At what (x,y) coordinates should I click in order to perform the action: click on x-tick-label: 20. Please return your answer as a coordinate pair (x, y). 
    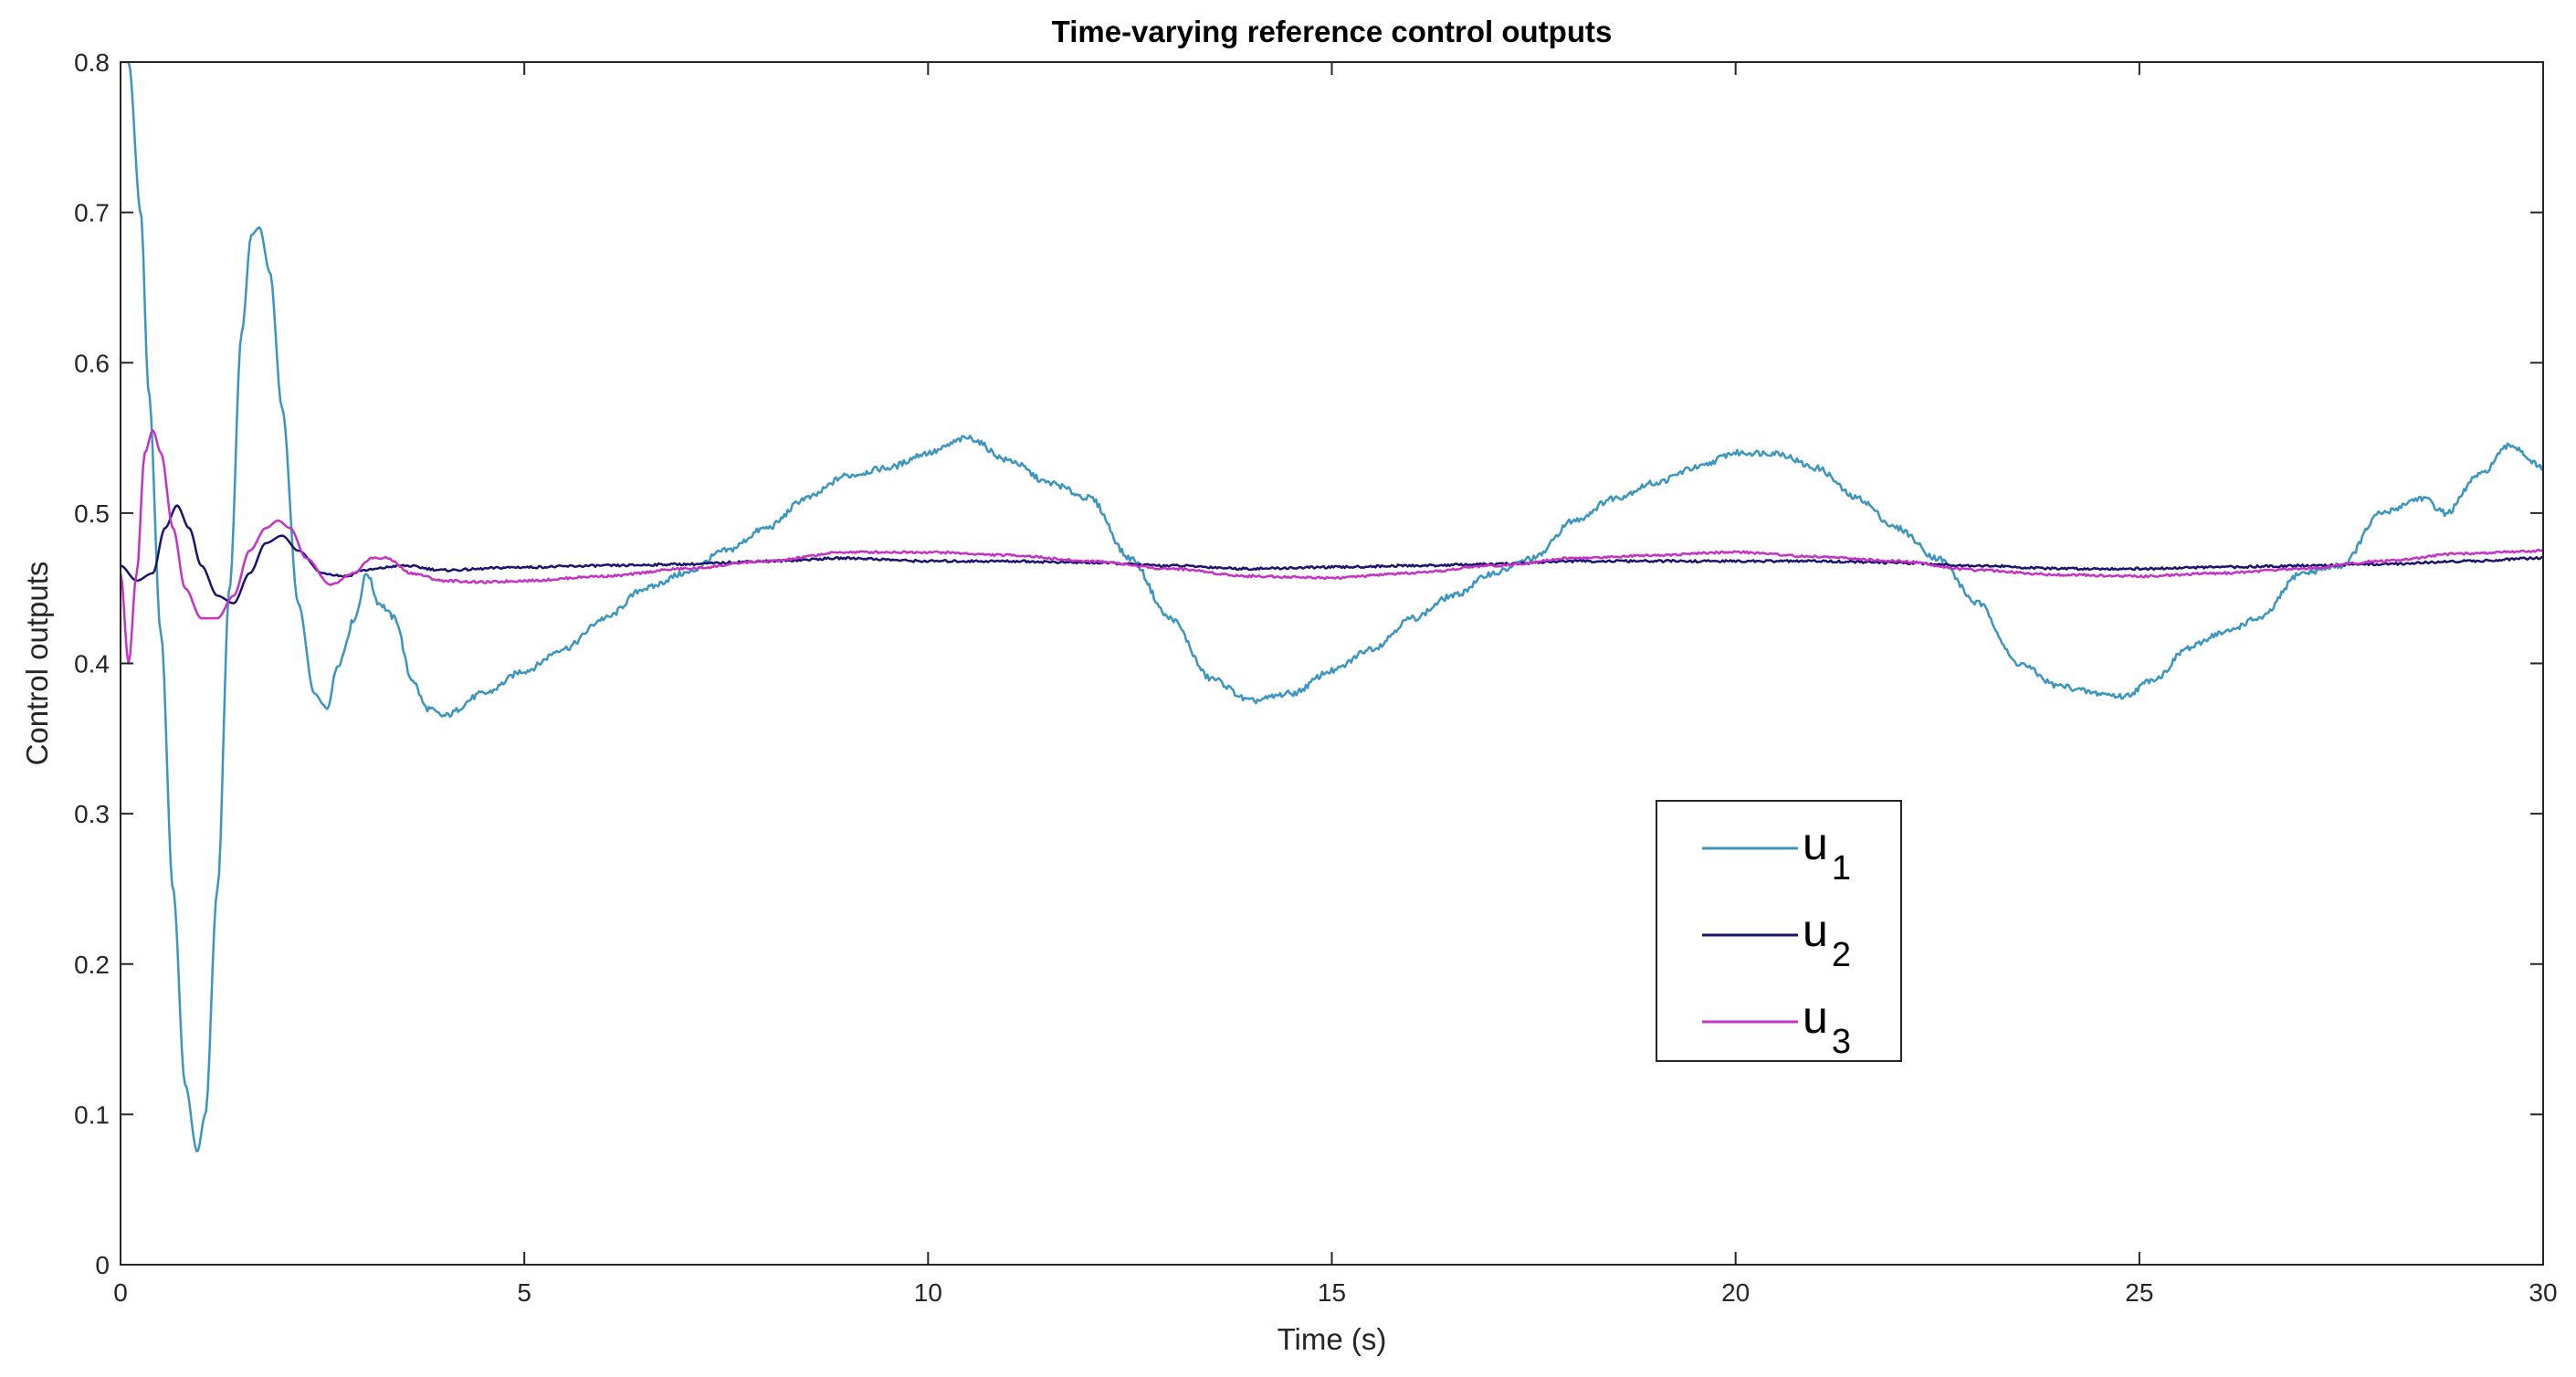
    Looking at the image, I should click on (1735, 1293).